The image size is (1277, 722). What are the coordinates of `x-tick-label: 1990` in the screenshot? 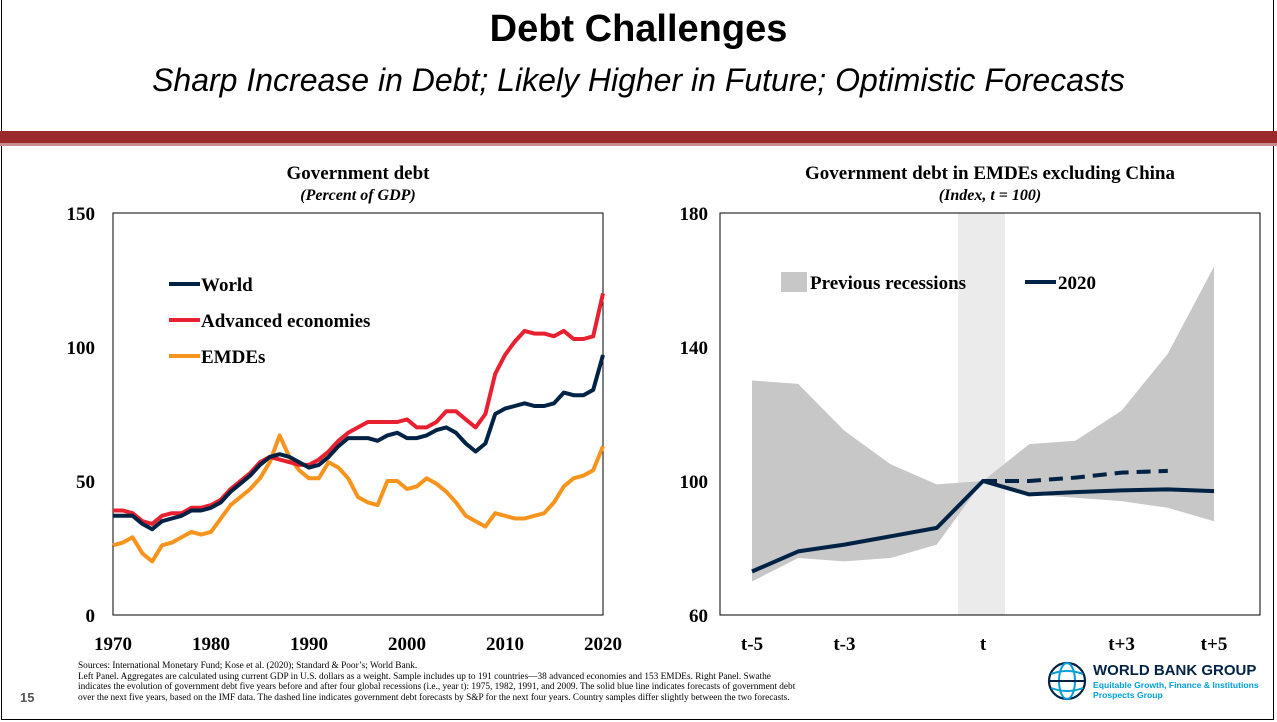 It's located at (309, 644).